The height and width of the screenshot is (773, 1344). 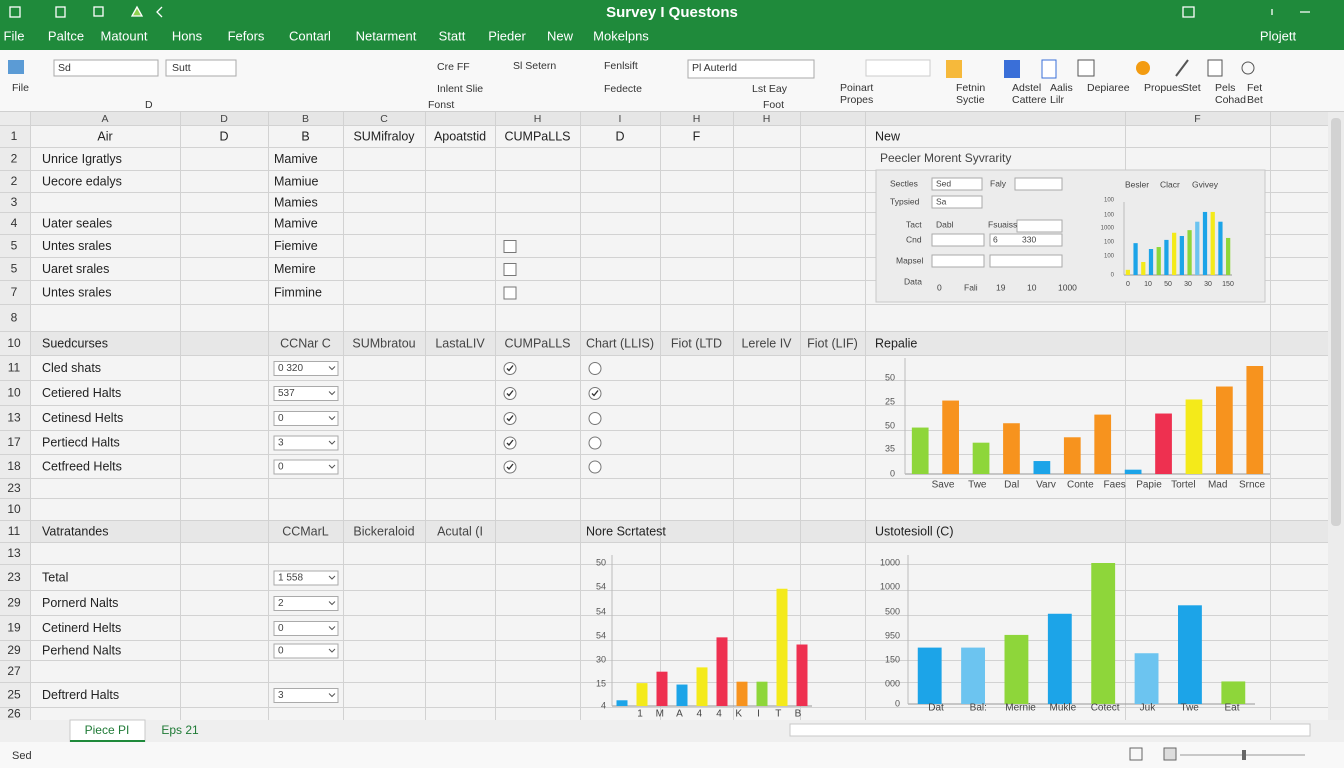 I want to click on sheet-tab: Eps 21, so click(x=180, y=730).